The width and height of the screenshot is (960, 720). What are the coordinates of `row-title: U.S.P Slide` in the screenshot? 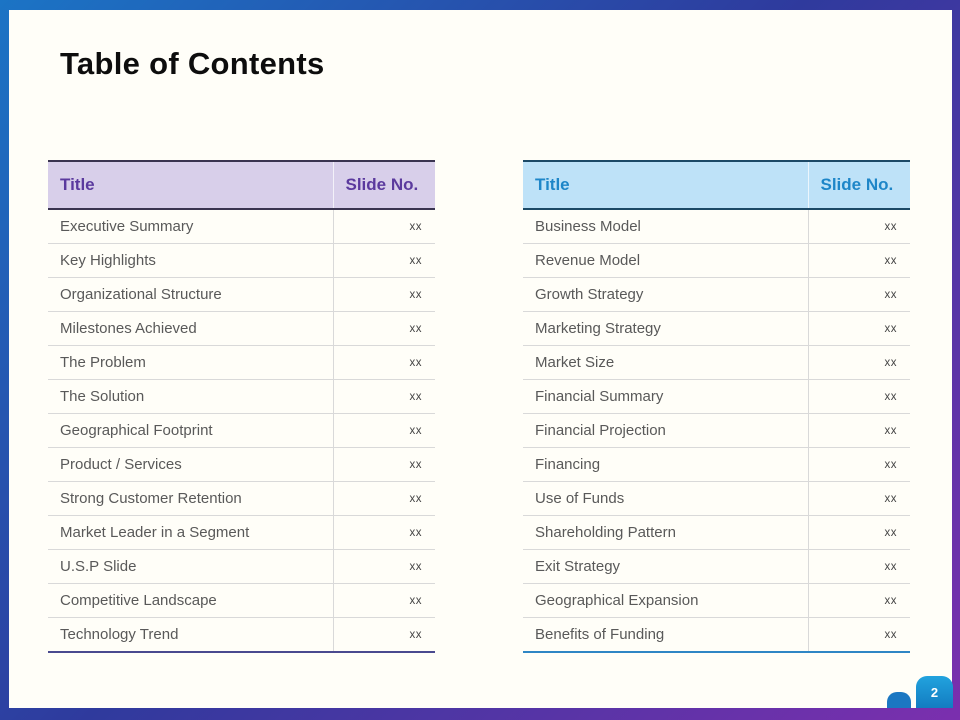 It's located at (190, 566).